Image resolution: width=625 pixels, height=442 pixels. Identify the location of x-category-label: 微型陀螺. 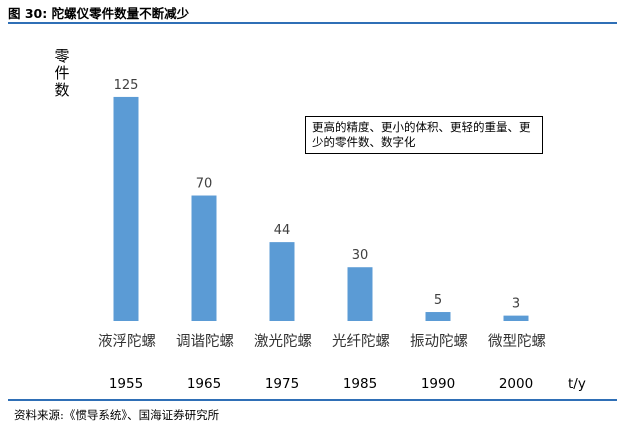
(517, 341).